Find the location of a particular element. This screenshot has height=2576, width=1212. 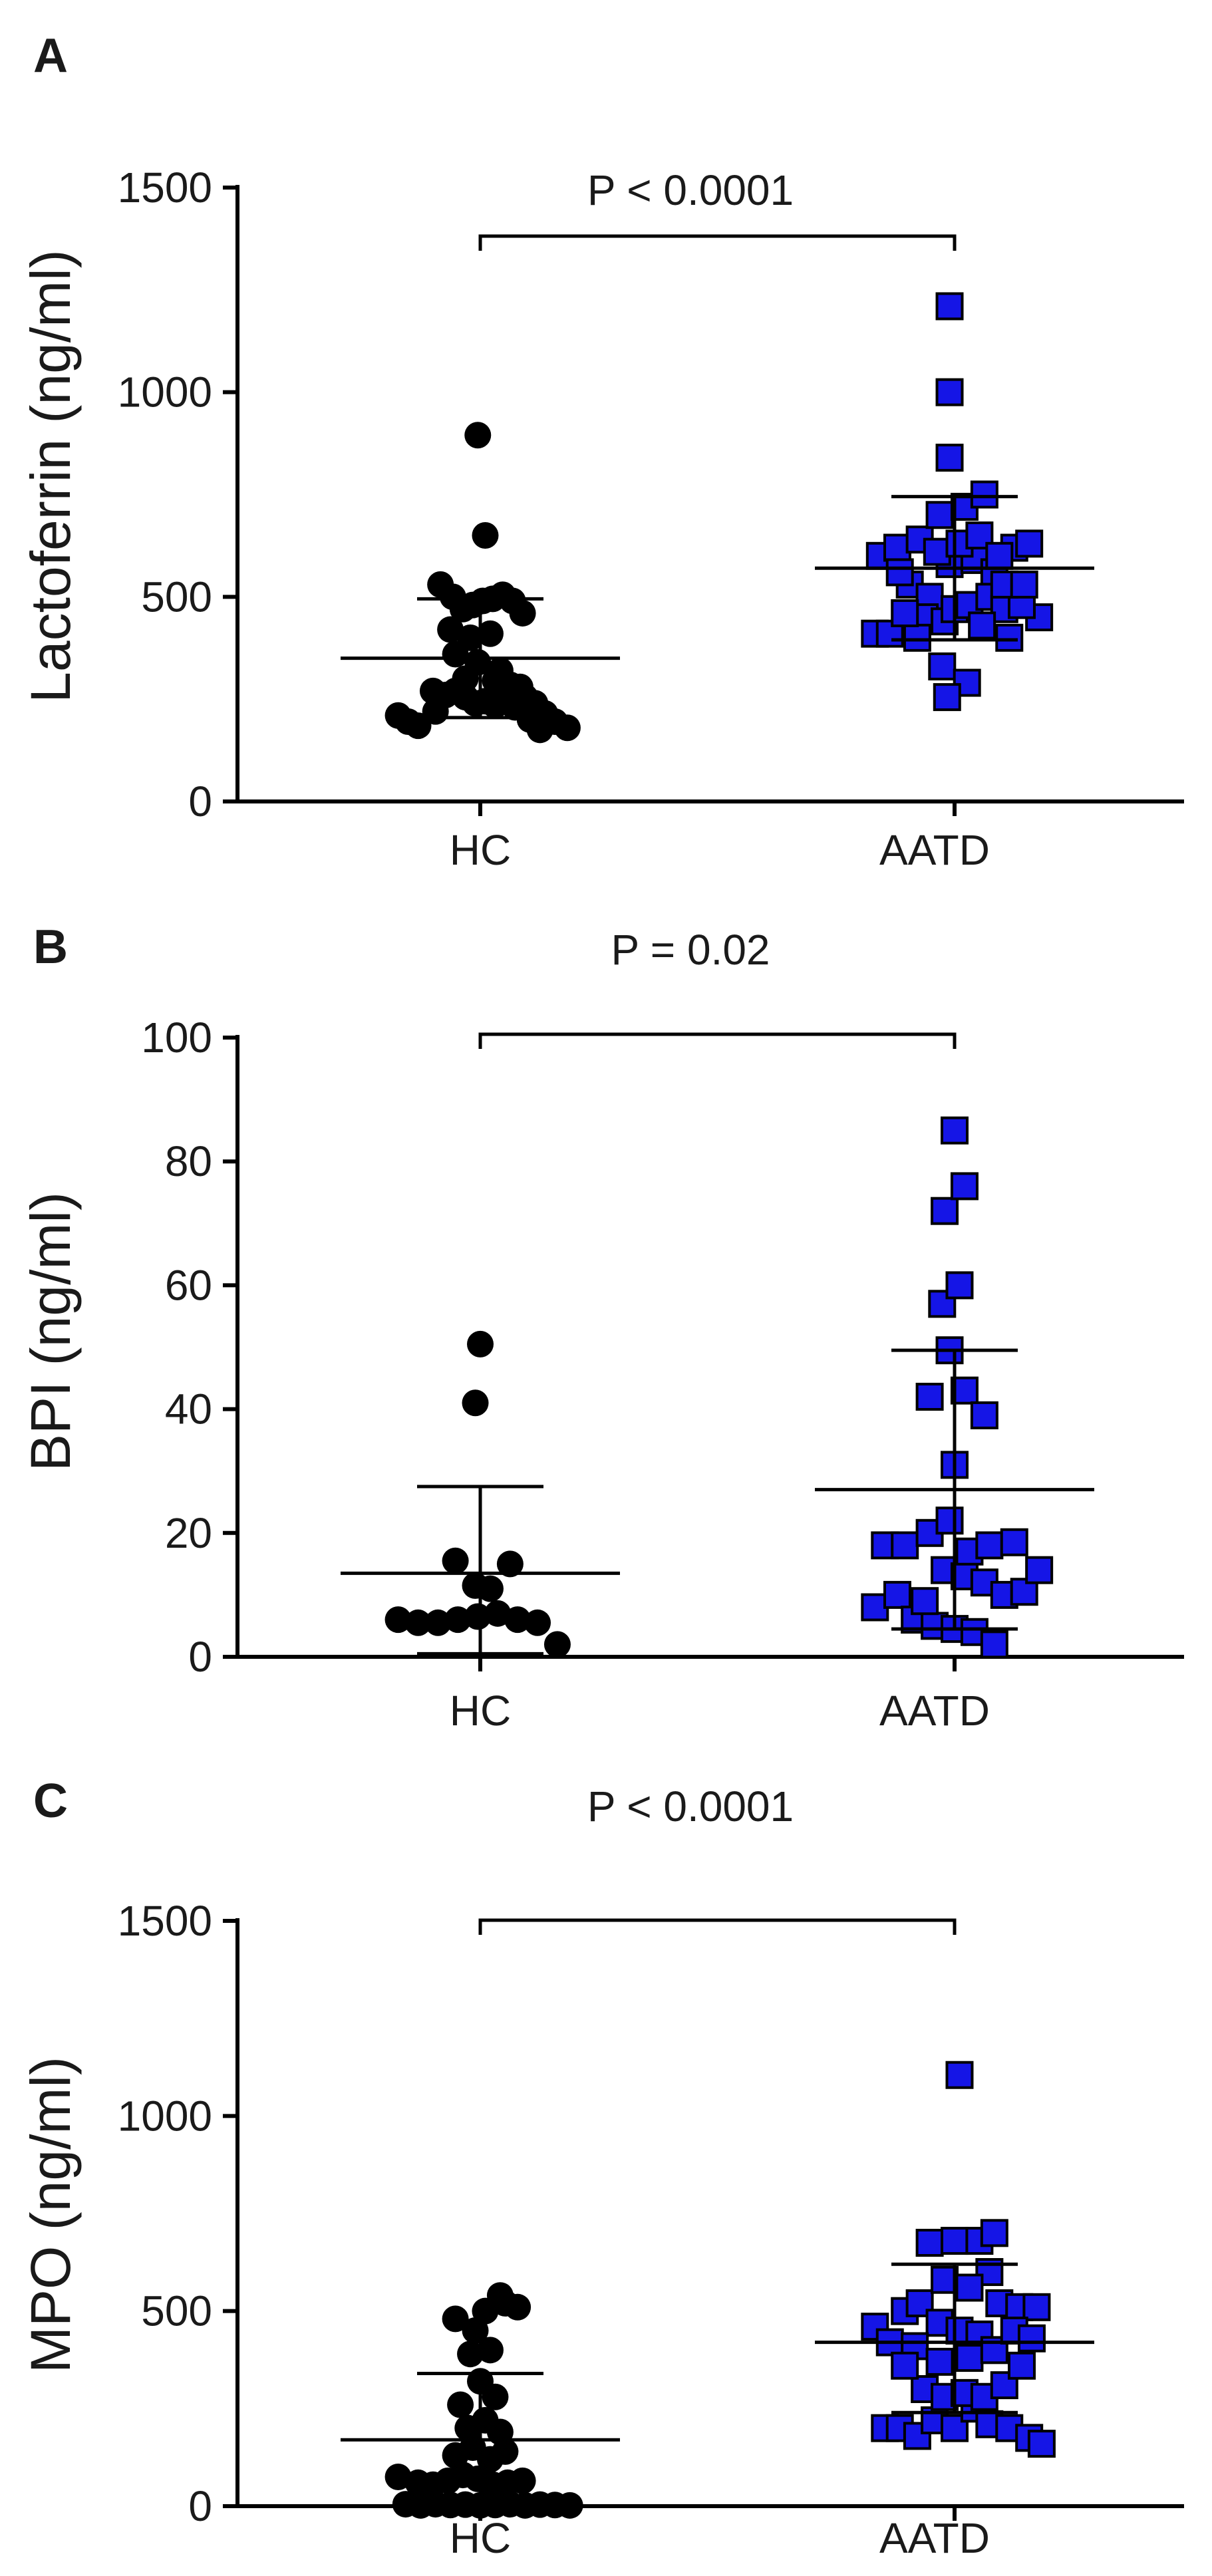

panel-a-category-hc: HC is located at coordinates (480, 850).